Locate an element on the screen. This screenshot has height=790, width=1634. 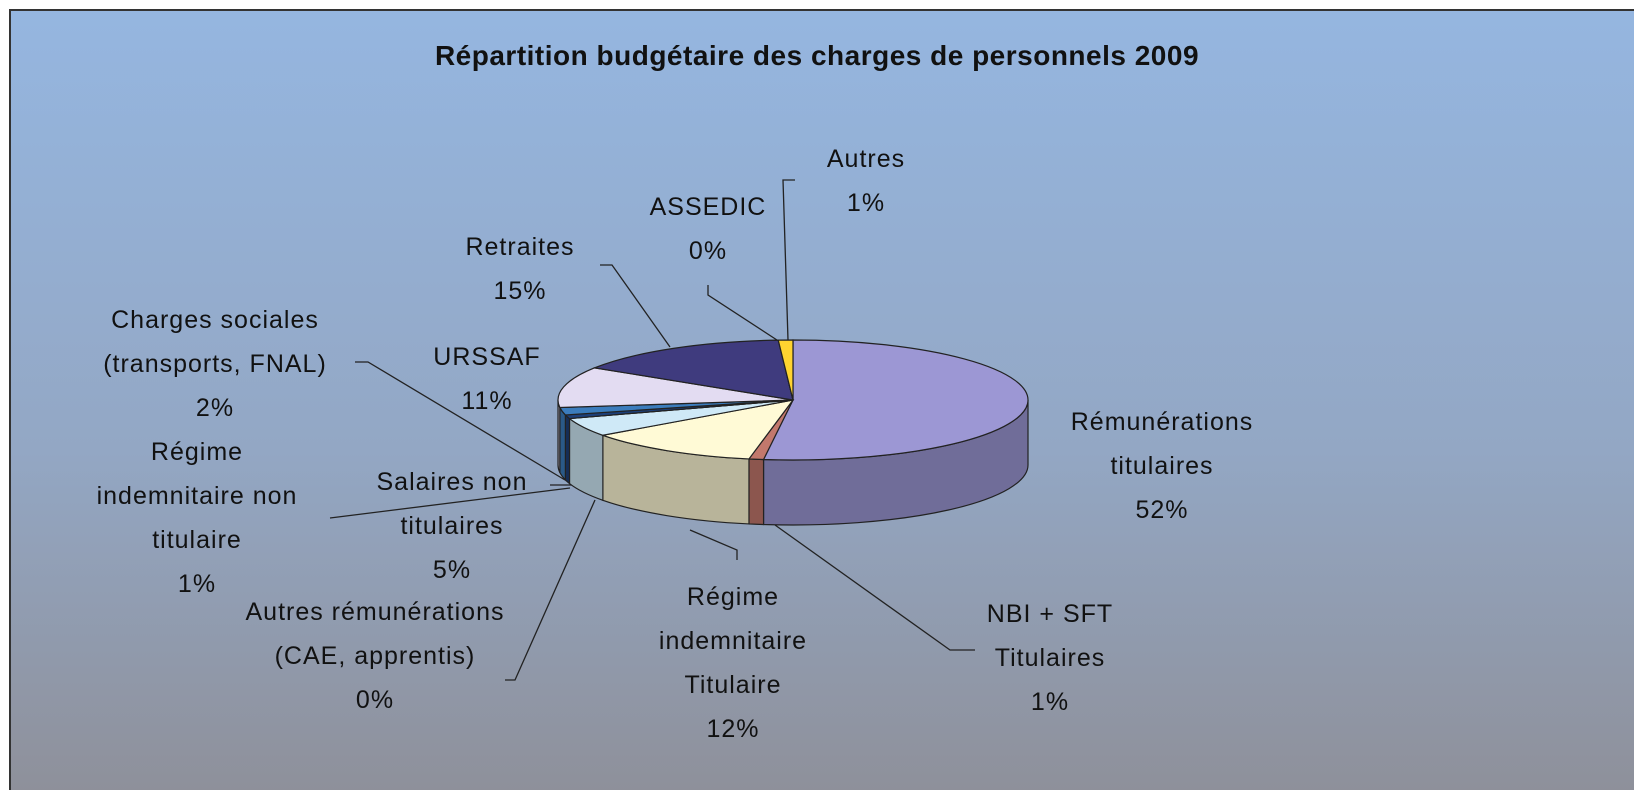
data-label: Rémunérations titulaires 52% is located at coordinates (1162, 466).